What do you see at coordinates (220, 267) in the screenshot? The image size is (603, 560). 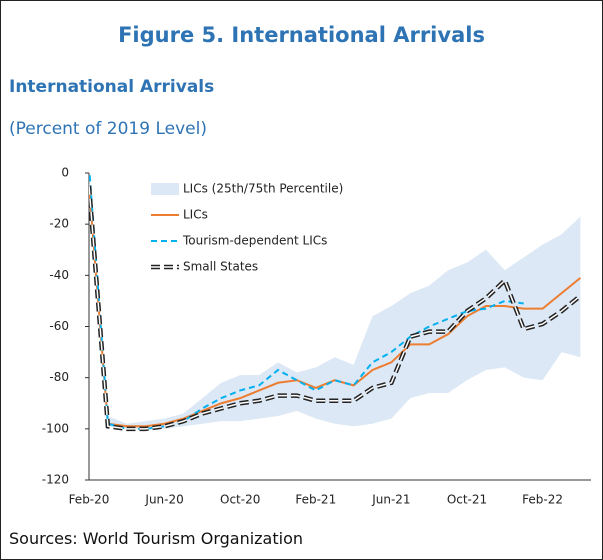 I see `legend-label: Small States` at bounding box center [220, 267].